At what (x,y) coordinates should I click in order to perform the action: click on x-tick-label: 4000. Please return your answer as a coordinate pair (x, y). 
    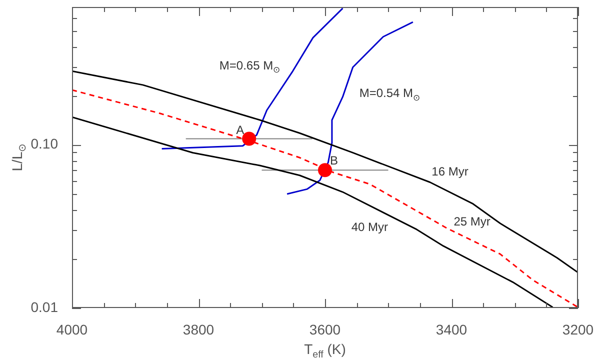
    Looking at the image, I should click on (72, 329).